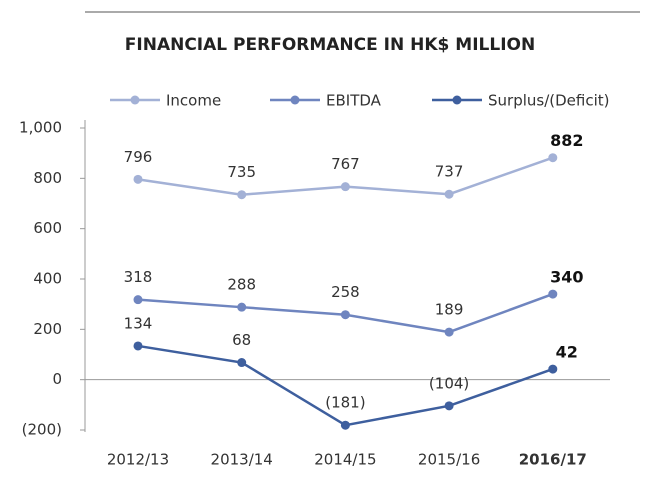 This screenshot has height=487, width=646. I want to click on data-label: 735, so click(241, 172).